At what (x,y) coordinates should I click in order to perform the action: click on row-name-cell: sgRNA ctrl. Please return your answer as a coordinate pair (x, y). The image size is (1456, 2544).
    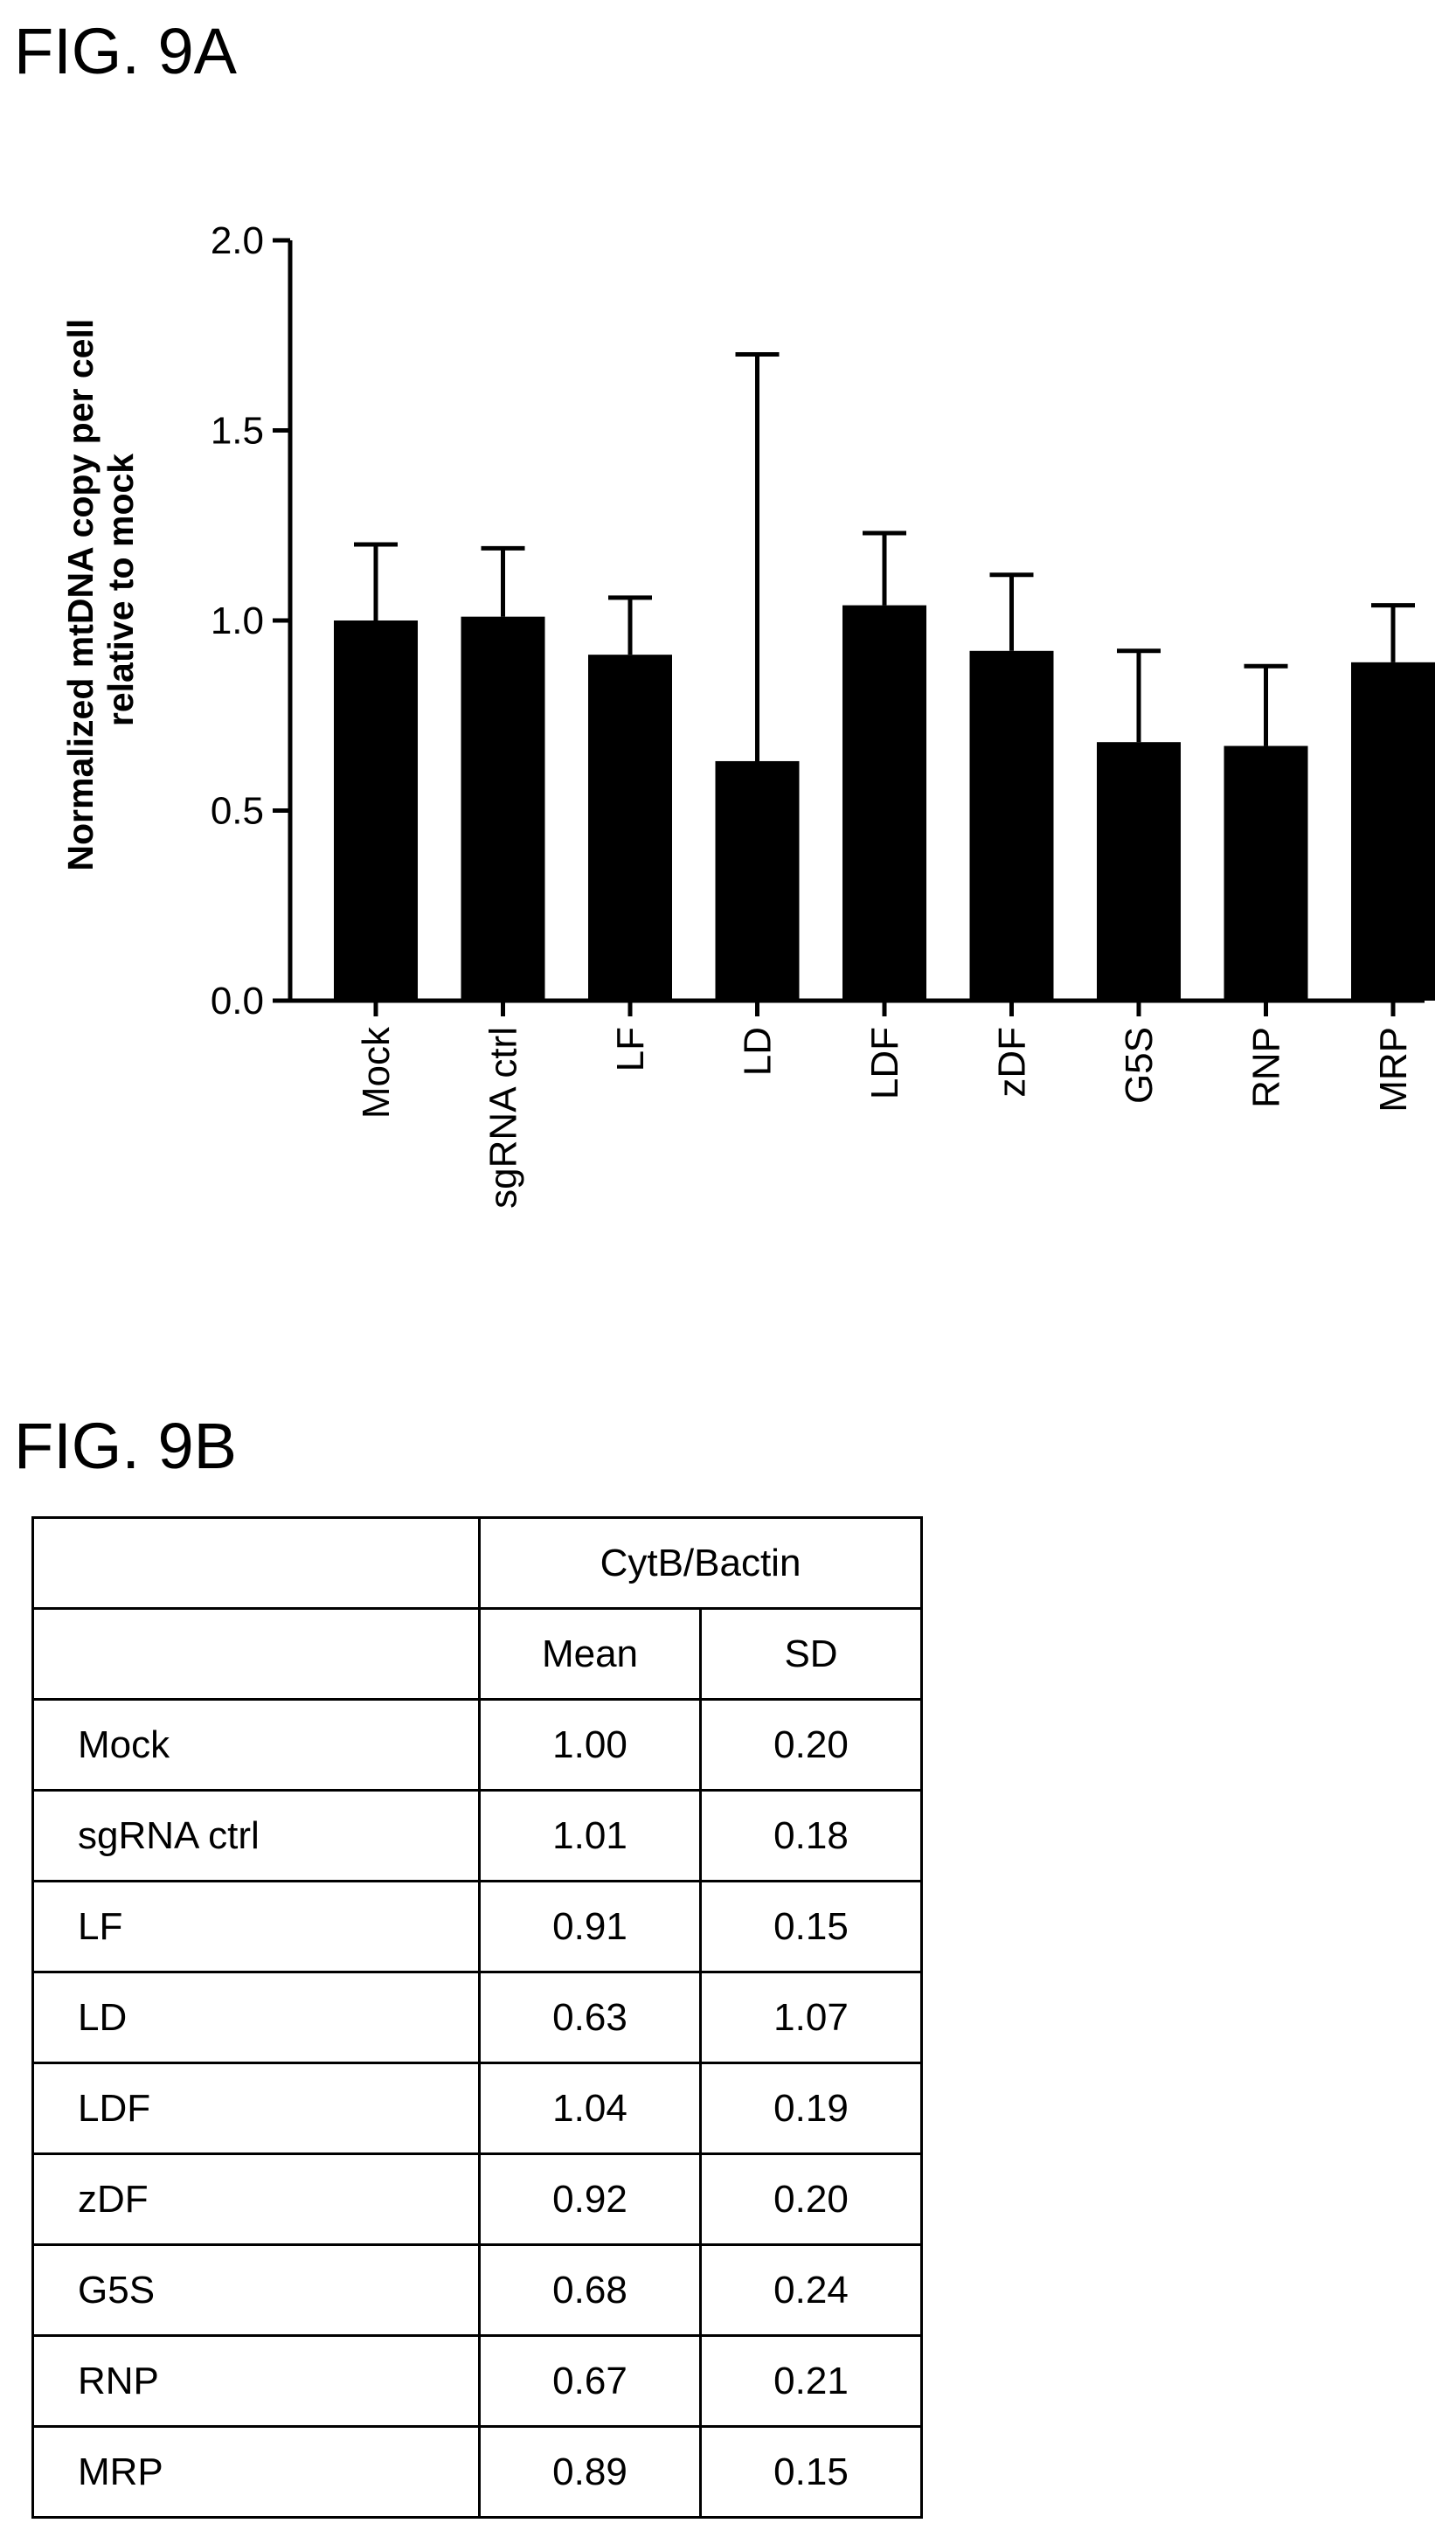
    Looking at the image, I should click on (256, 1835).